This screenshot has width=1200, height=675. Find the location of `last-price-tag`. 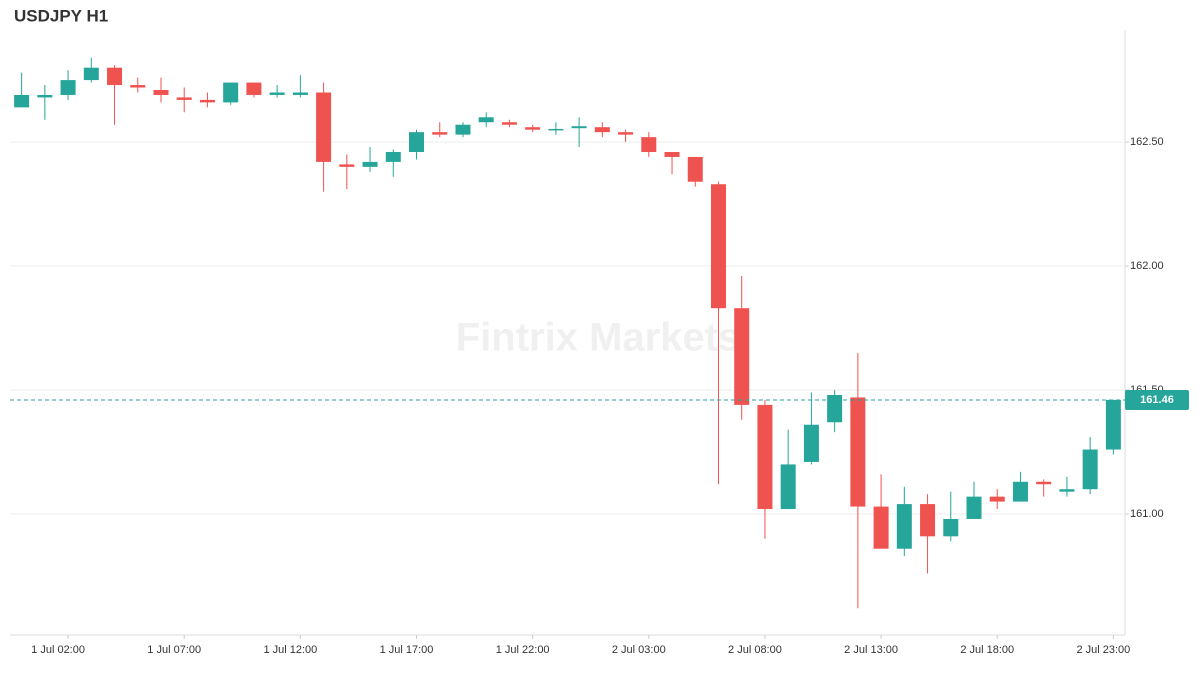

last-price-tag is located at coordinates (1157, 399).